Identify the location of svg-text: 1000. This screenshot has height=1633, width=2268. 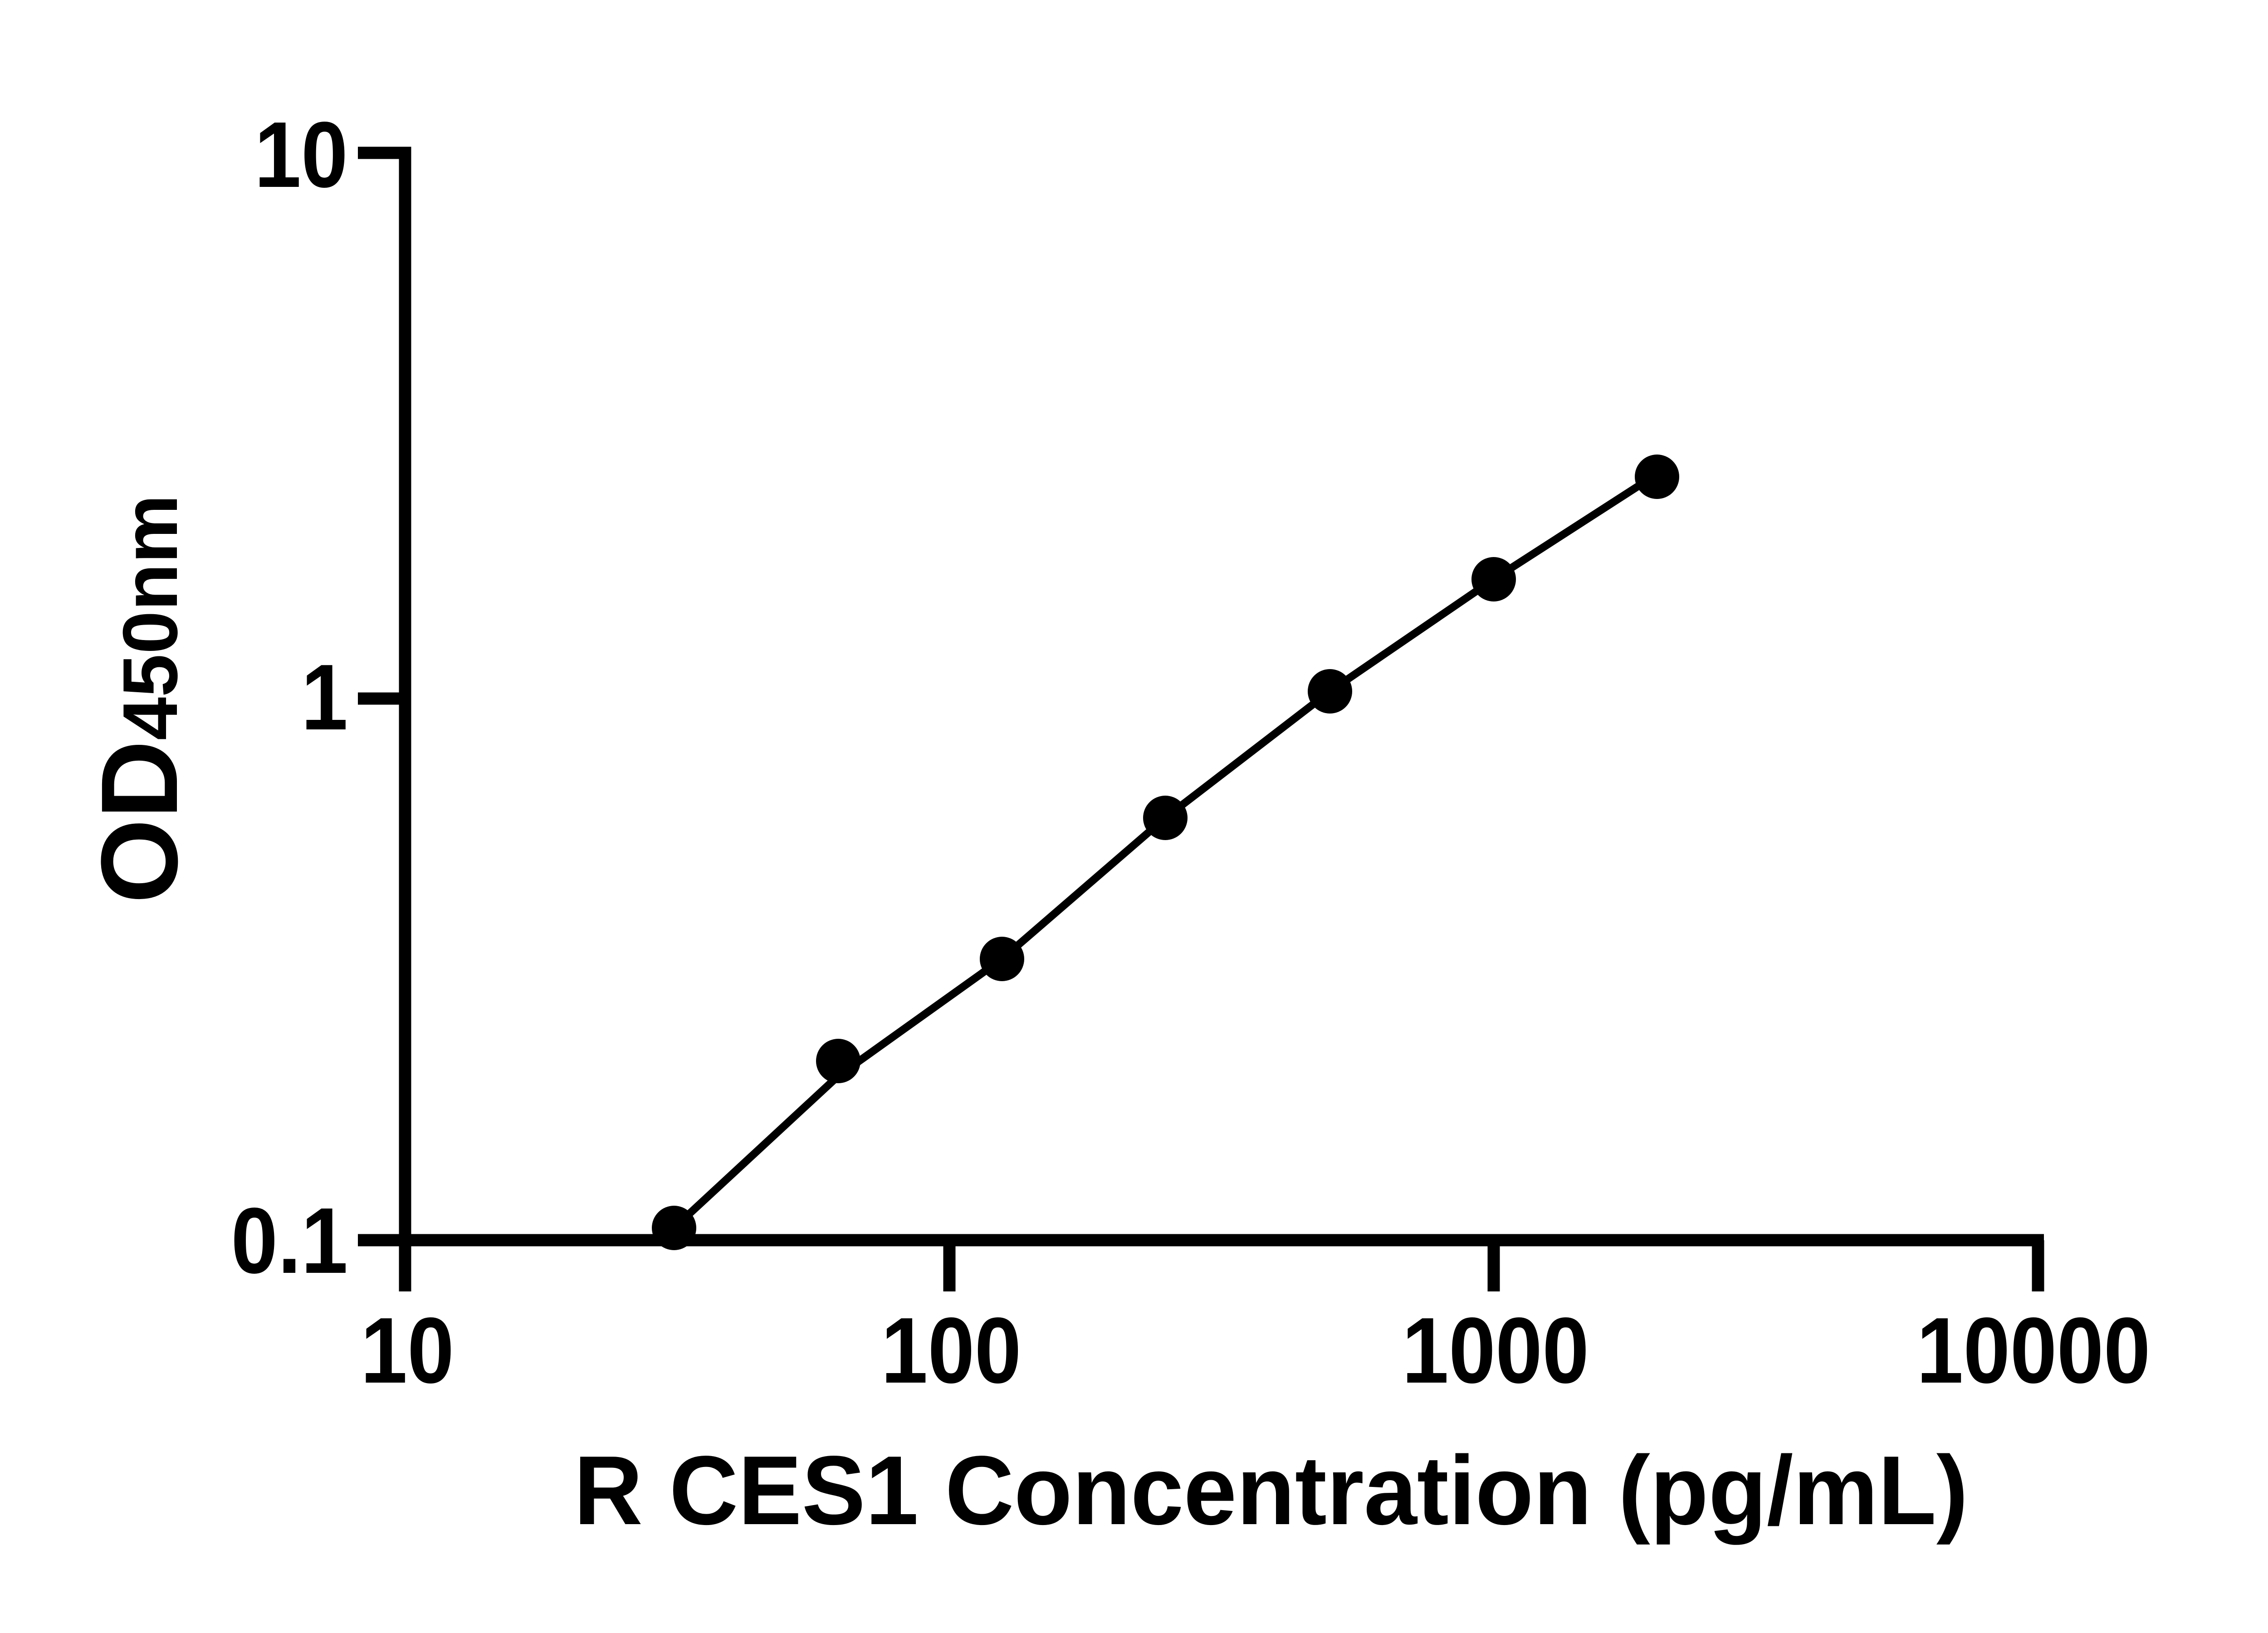
(1495, 1350).